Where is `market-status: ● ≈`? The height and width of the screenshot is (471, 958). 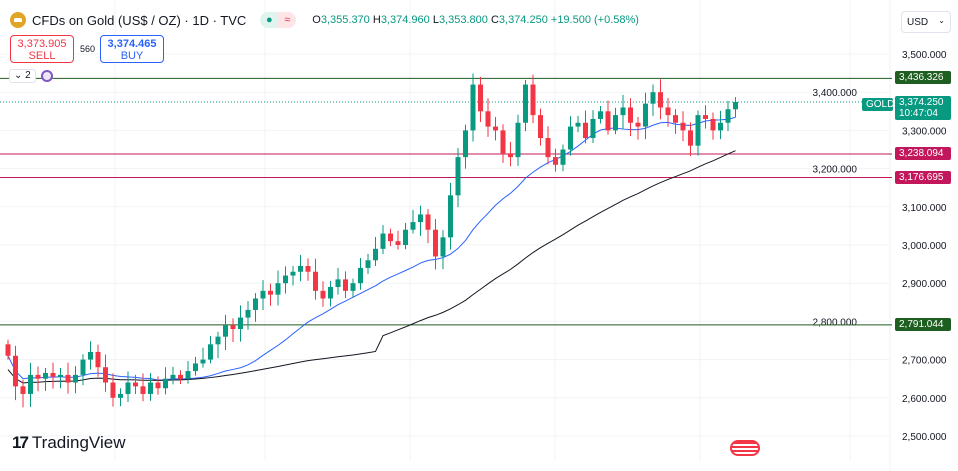
market-status: ● ≈ is located at coordinates (278, 20).